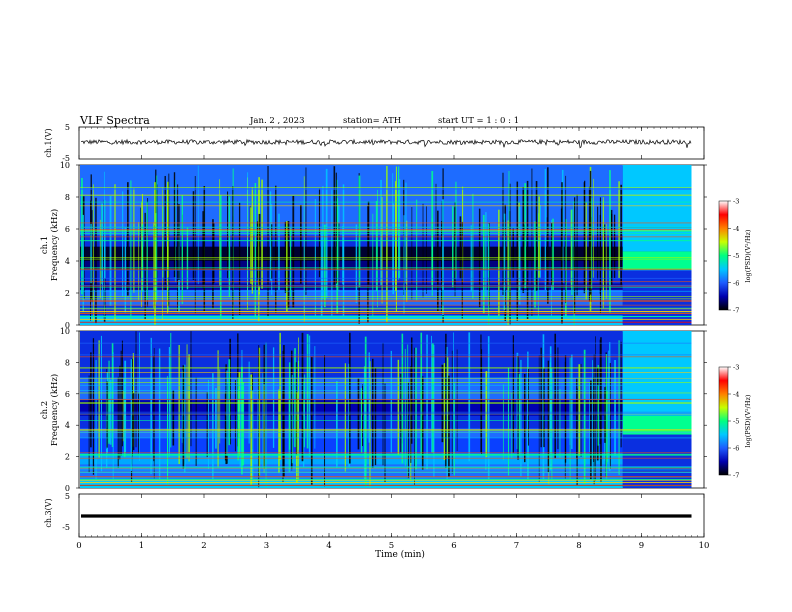  Describe the element at coordinates (114, 120) in the screenshot. I see `figure-title: VLF Spectra` at that location.